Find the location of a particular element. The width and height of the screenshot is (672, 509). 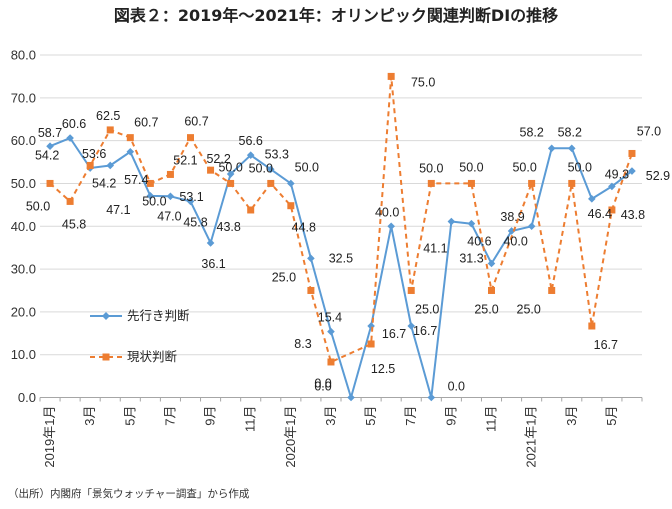

data-label: 46.4 is located at coordinates (600, 214).